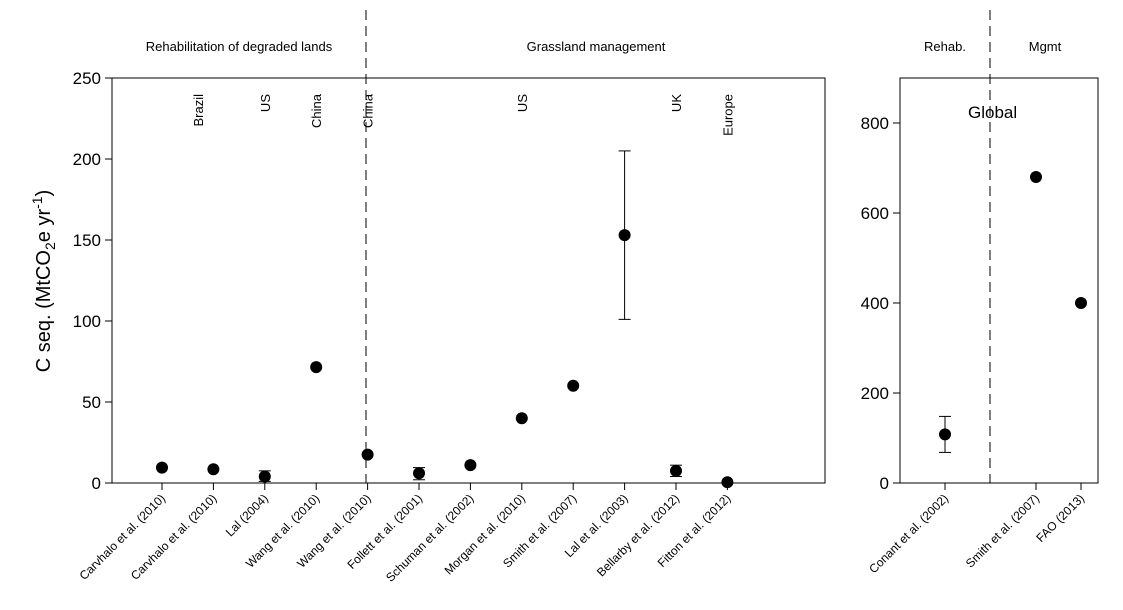 The width and height of the screenshot is (1123, 610). I want to click on region-label: Brazil, so click(198, 110).